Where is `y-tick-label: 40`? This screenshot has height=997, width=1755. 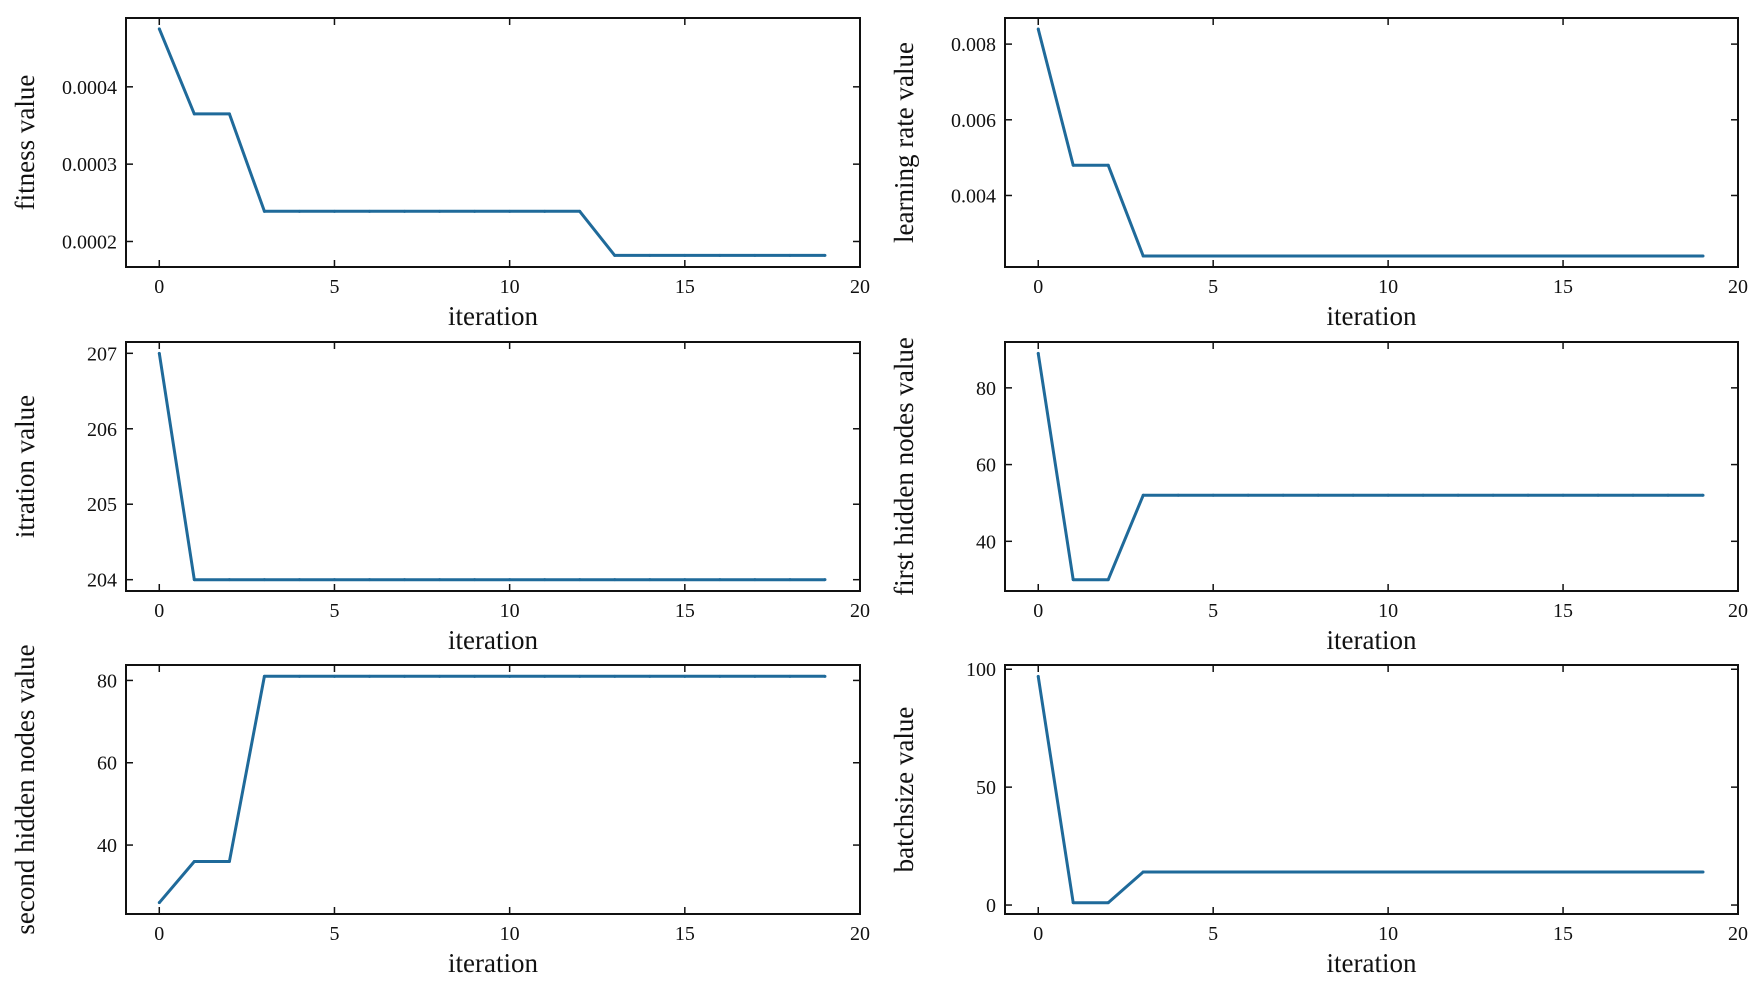 y-tick-label: 40 is located at coordinates (986, 542).